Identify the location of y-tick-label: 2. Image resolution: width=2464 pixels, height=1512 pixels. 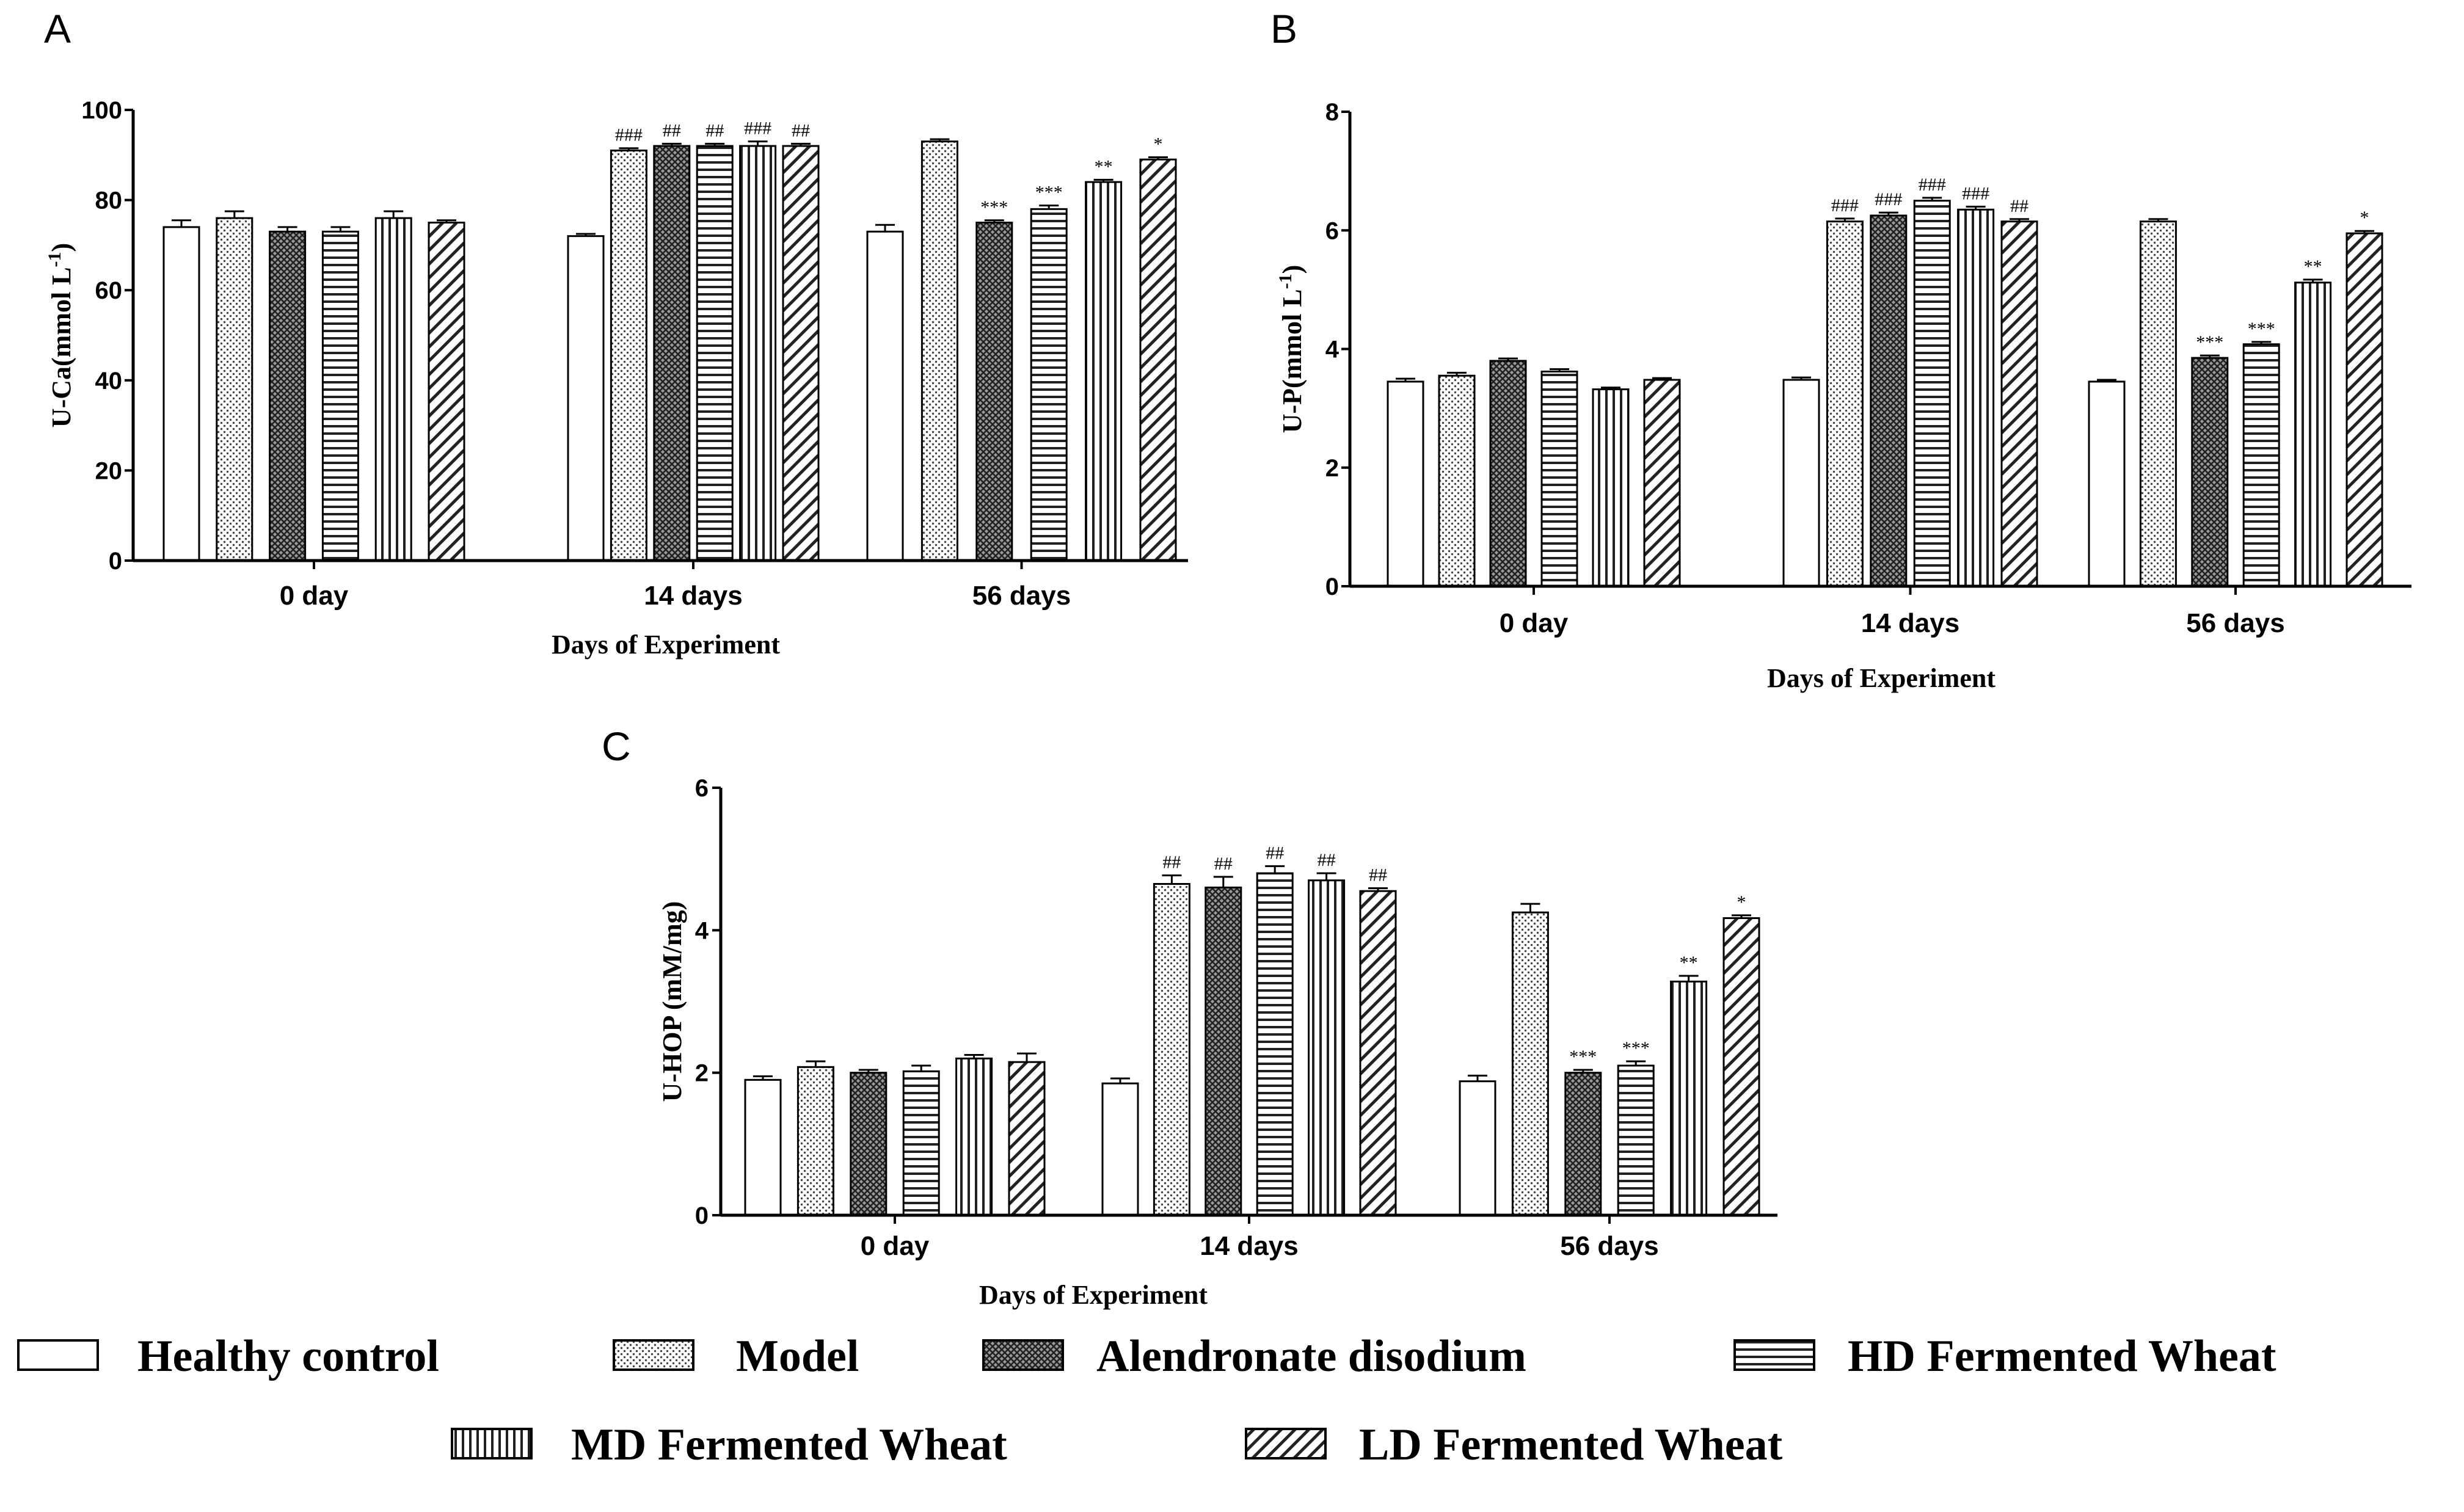
(702, 1074).